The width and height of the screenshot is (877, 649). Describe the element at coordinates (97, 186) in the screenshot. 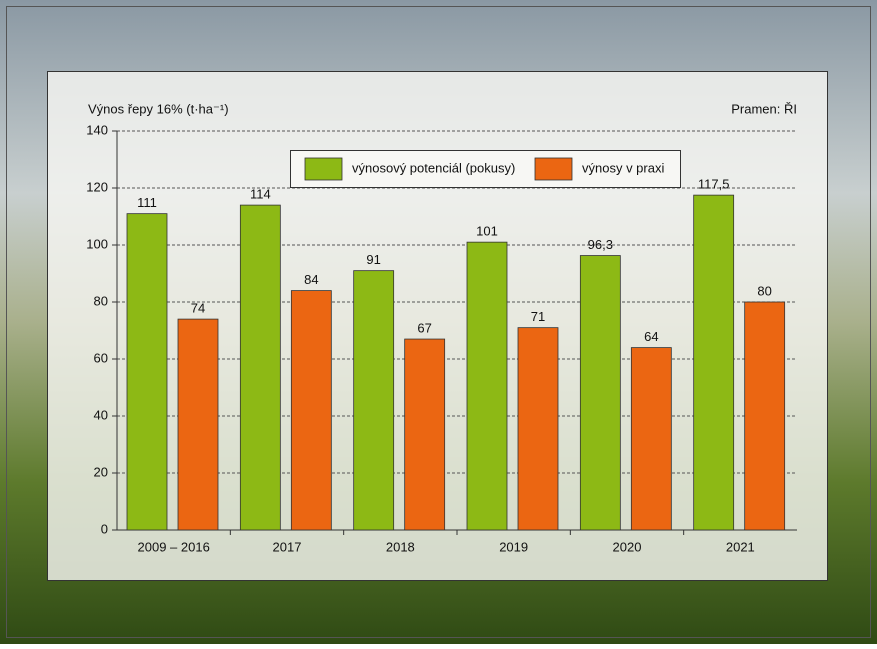

I see `y-tick-label: 120` at that location.